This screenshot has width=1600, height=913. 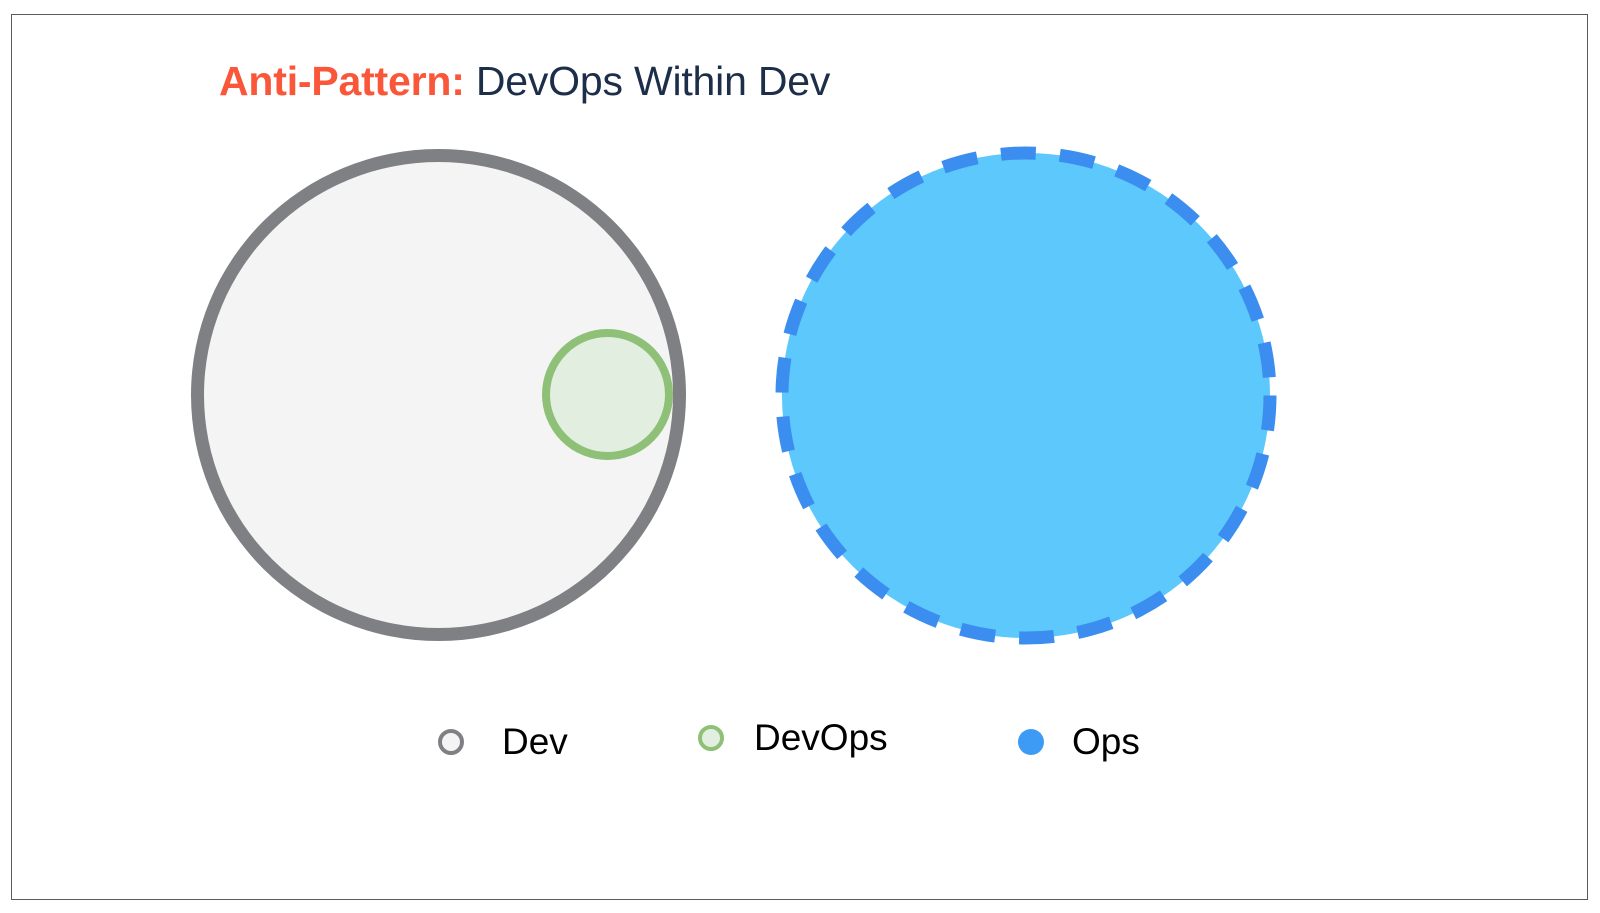 I want to click on title-emphasis: Anti-Pattern:, so click(x=342, y=81).